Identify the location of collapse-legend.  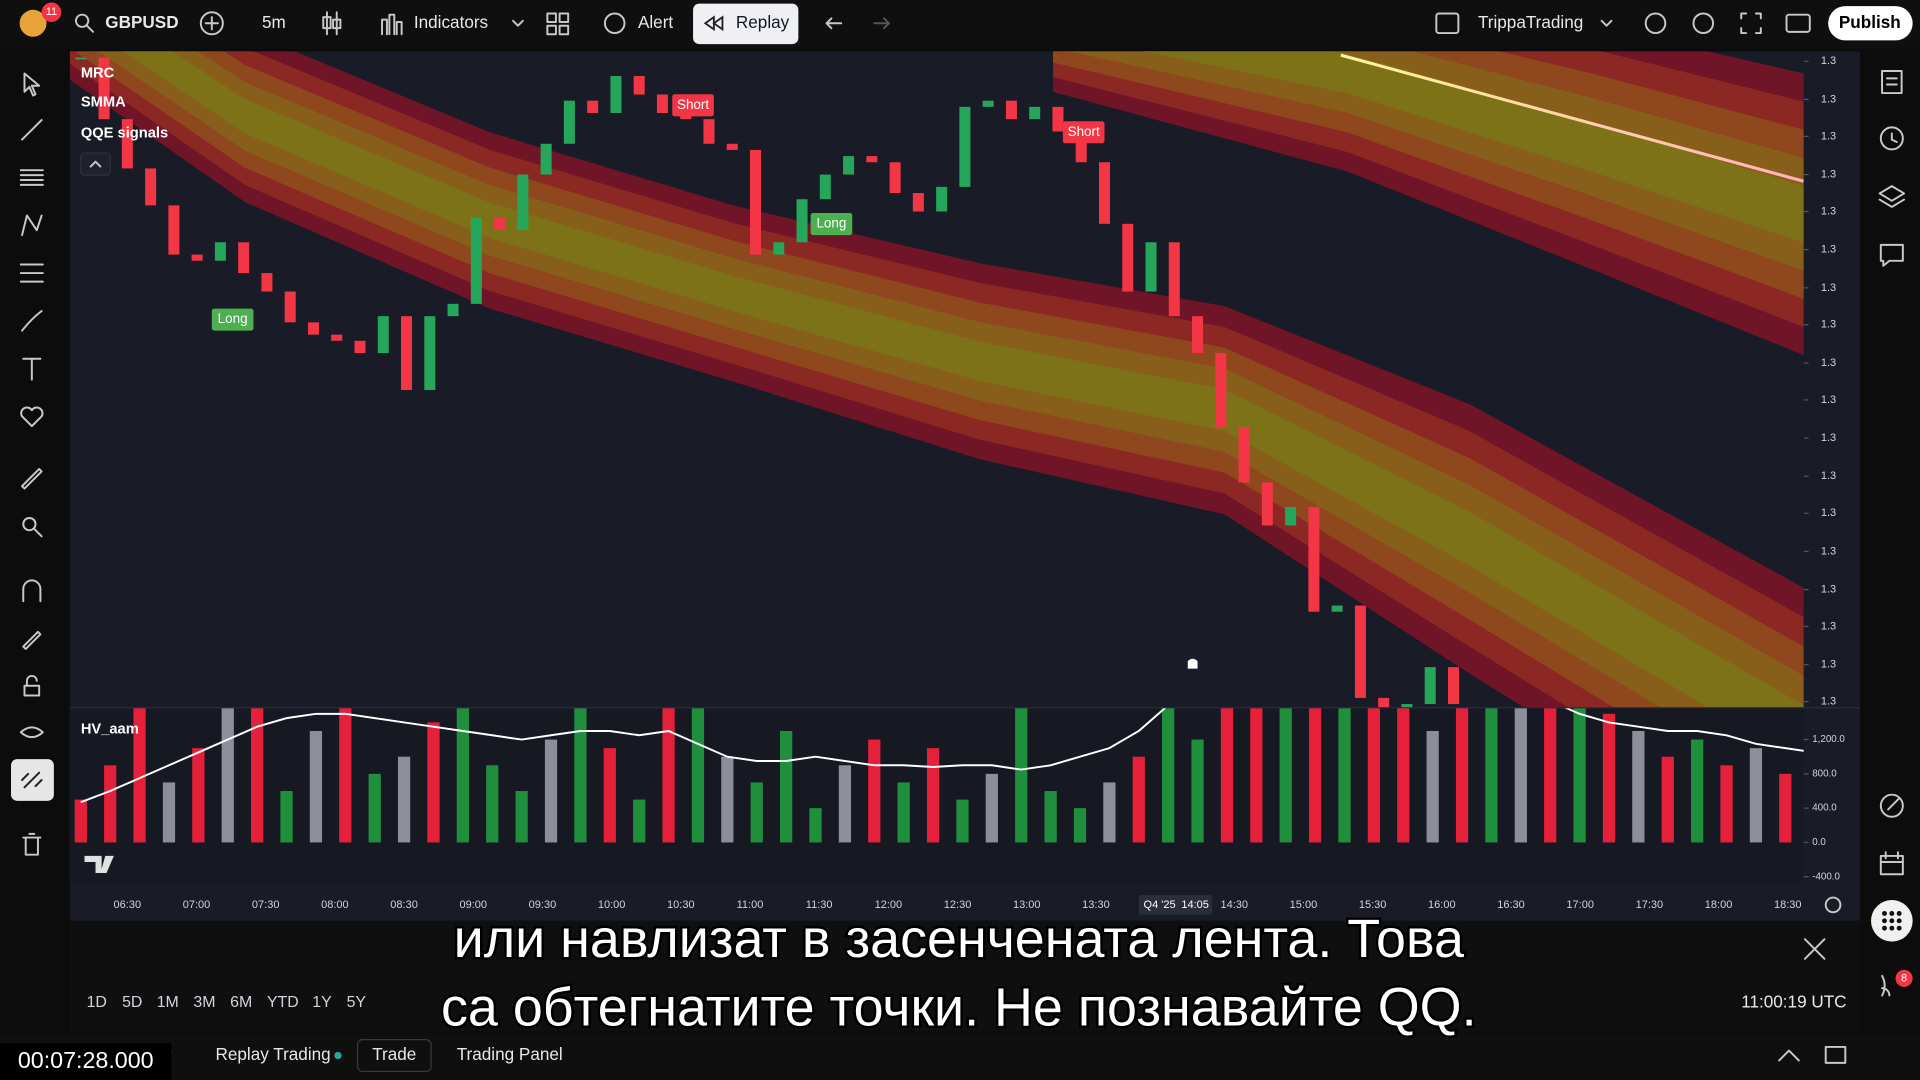
(95, 164).